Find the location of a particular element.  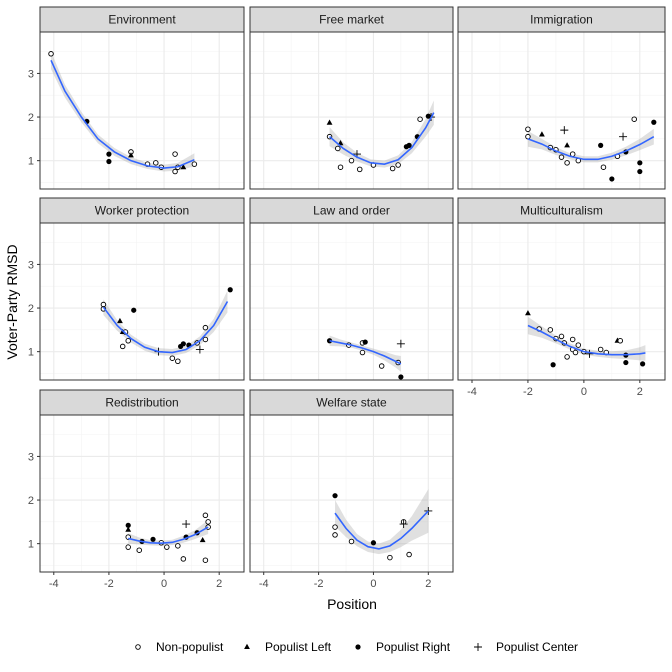

legend-label: Populist Left is located at coordinates (298, 647).